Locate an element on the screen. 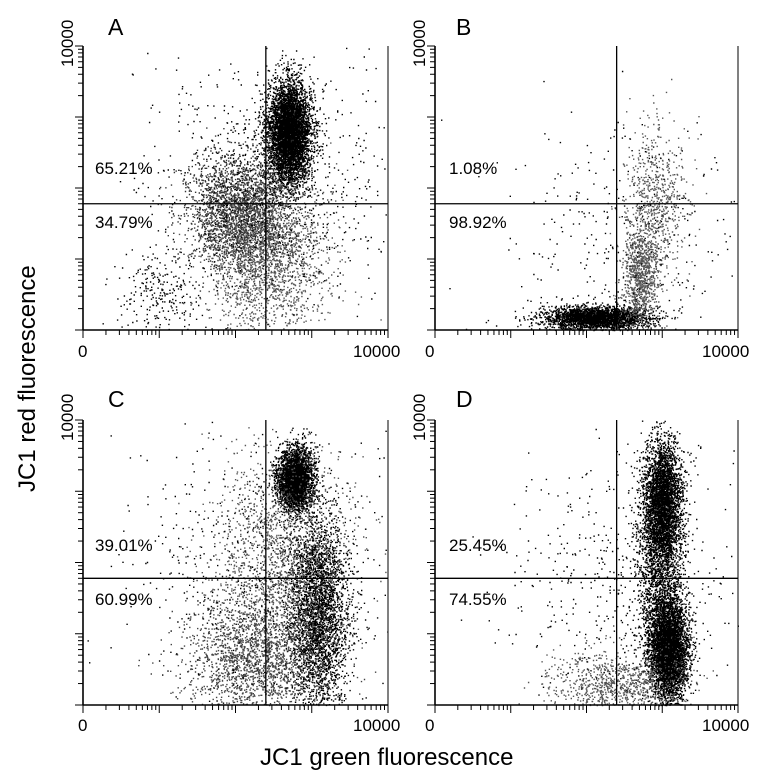  x-axis-title: JC1 green fluorescence is located at coordinates (387, 757).